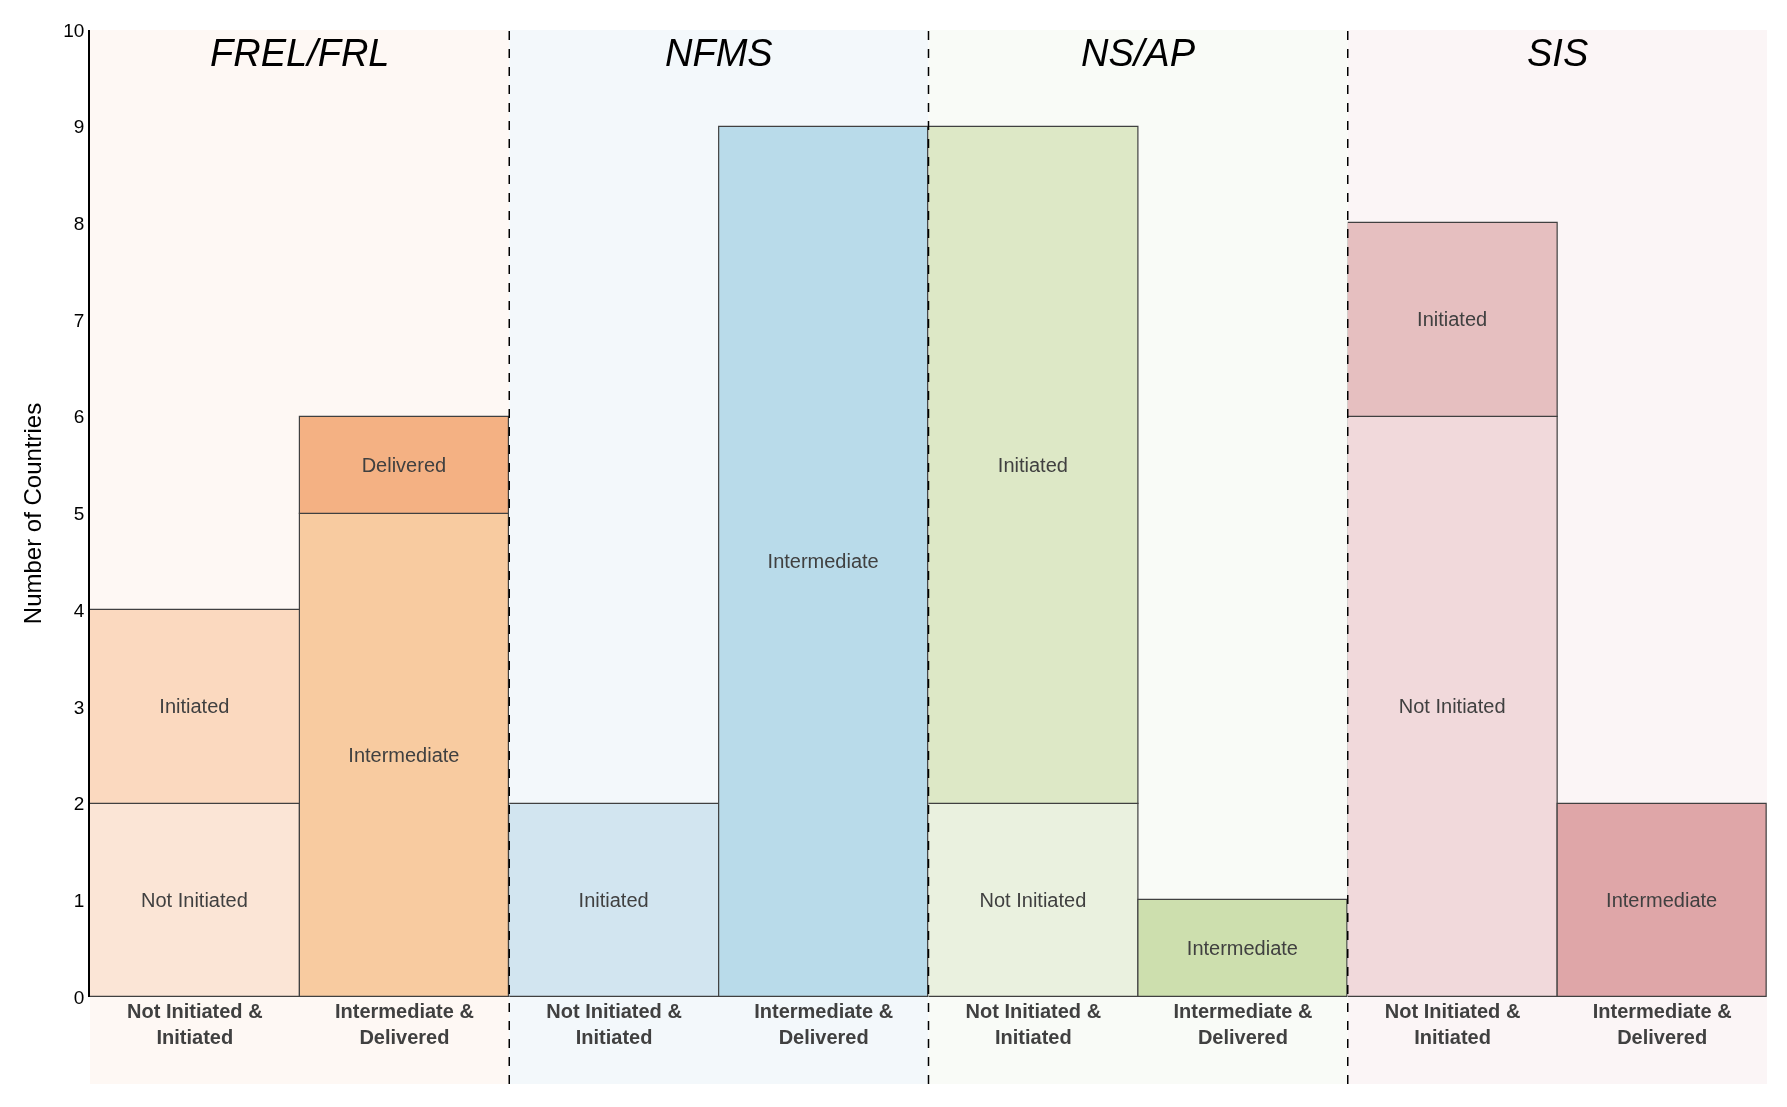 The width and height of the screenshot is (1787, 1107). I want to click on y-tick-label: 10, so click(74, 30).